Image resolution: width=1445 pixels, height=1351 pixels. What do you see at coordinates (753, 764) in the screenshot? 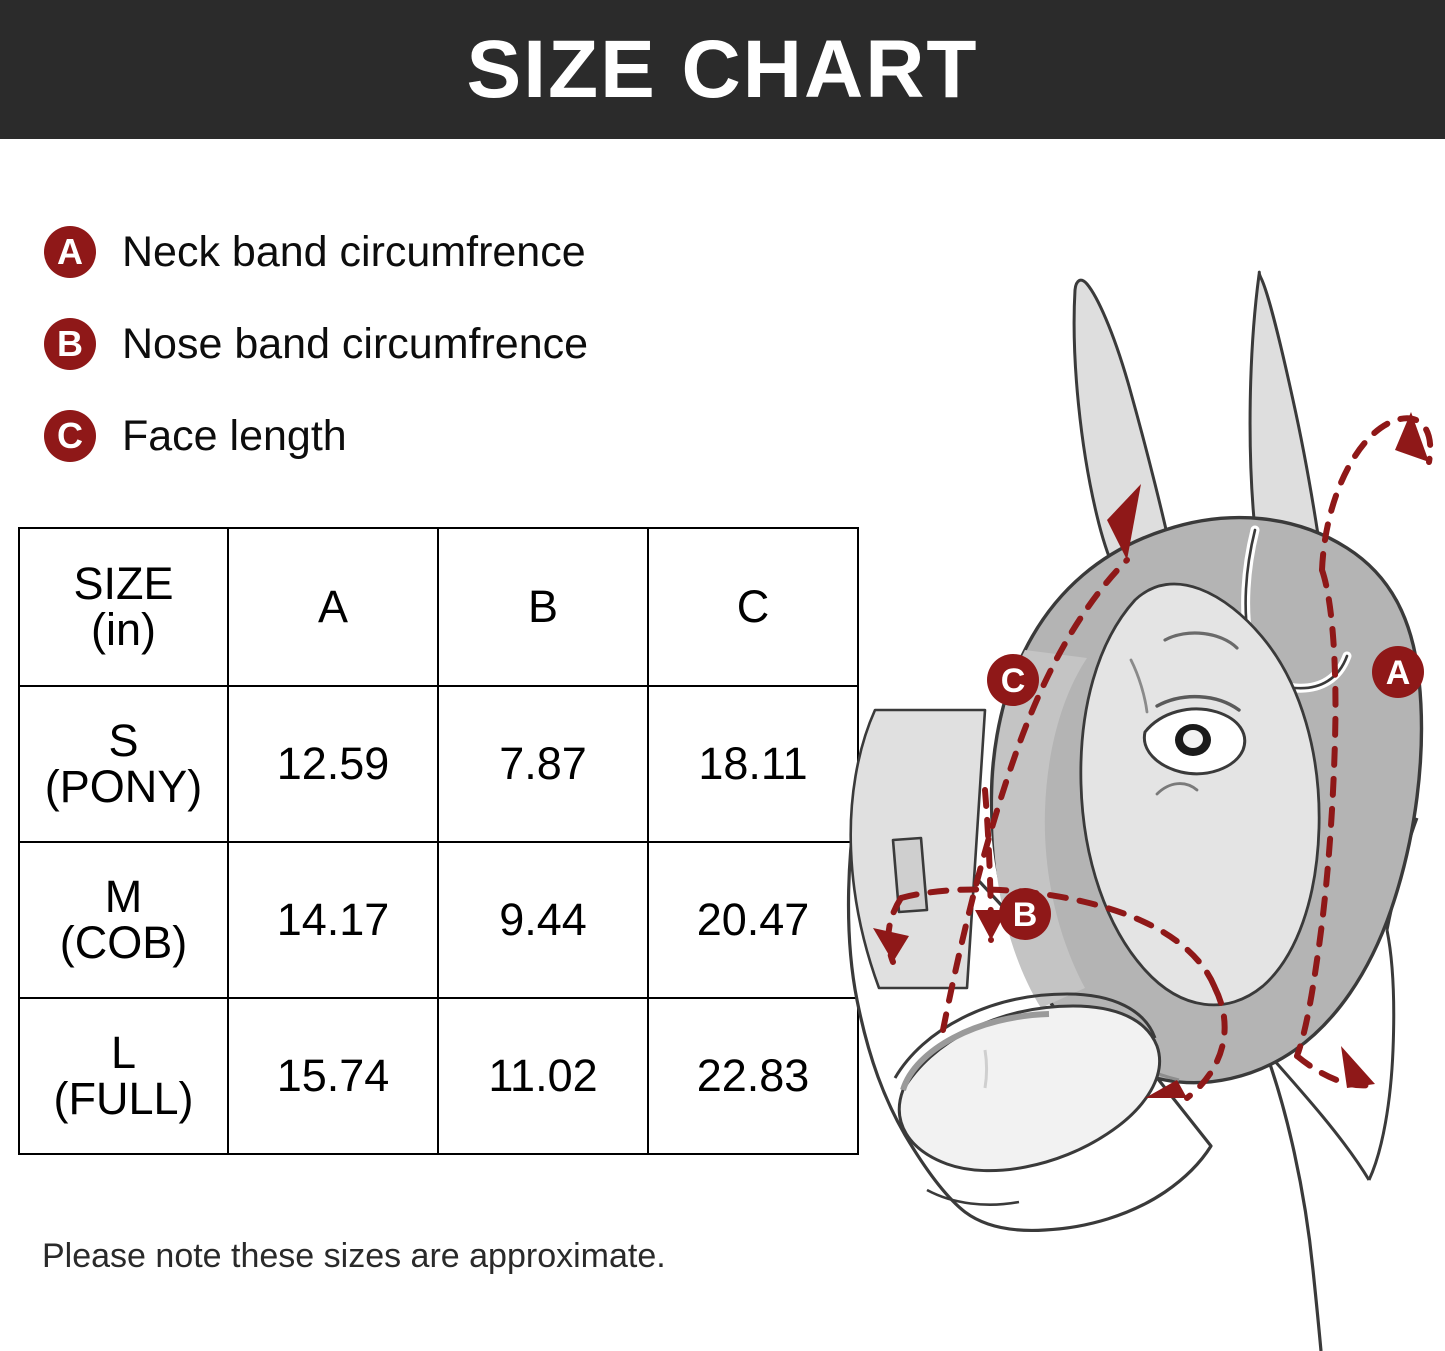
I see `cell-c: 18.11` at bounding box center [753, 764].